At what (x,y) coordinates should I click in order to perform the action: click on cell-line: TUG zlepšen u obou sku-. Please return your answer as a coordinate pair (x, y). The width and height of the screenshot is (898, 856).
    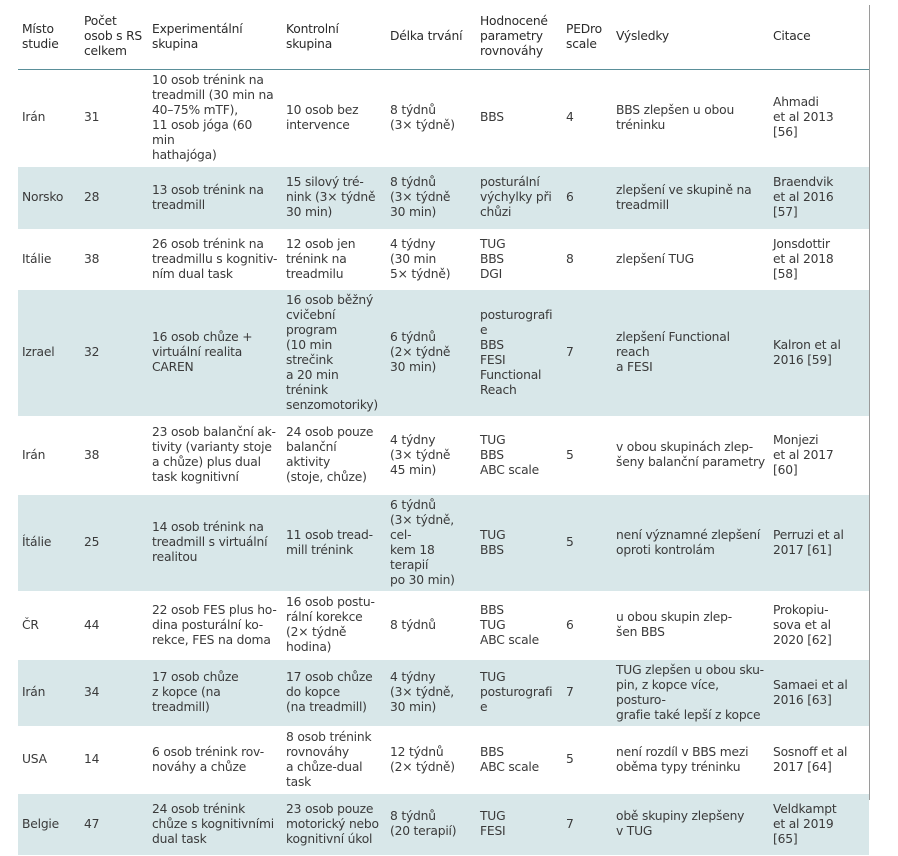
    Looking at the image, I should click on (690, 669).